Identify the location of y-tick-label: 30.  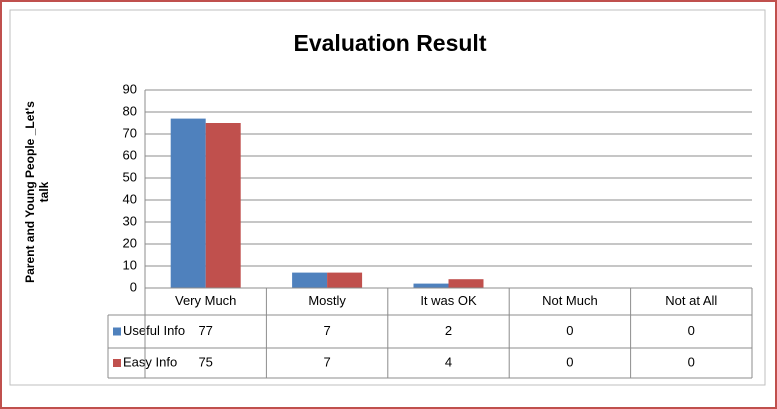
(130, 220).